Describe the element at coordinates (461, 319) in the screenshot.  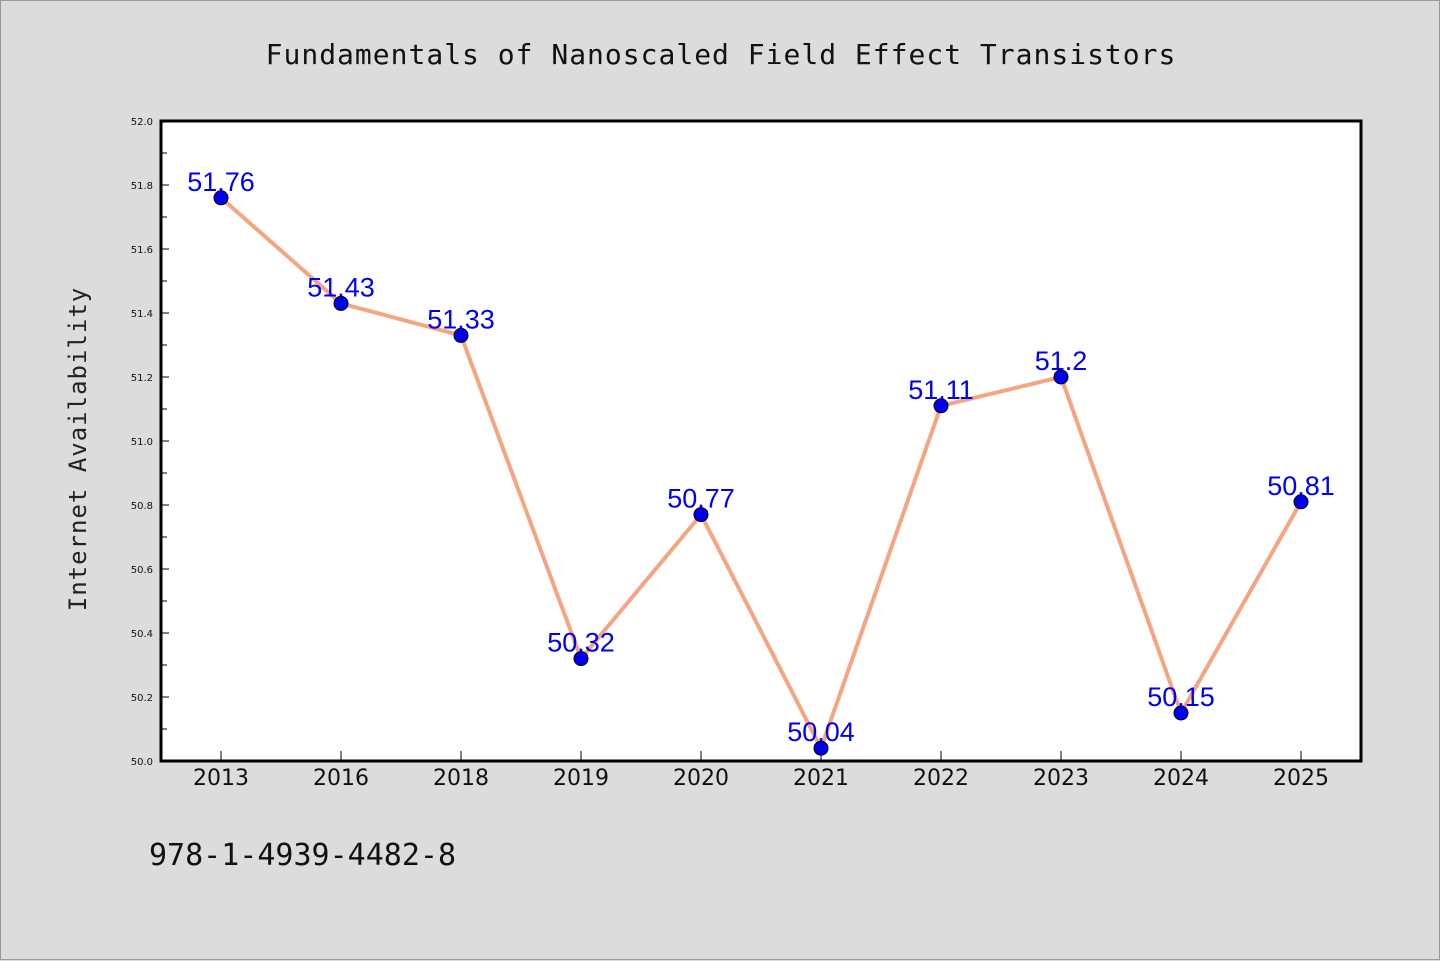
I see `data-label: 51.33` at that location.